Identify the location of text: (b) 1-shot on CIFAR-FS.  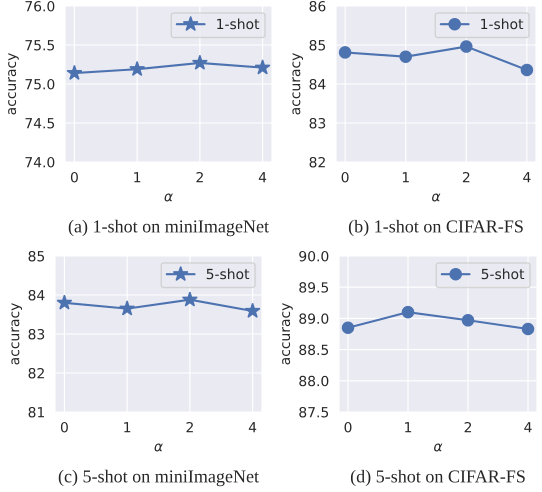
(435, 228).